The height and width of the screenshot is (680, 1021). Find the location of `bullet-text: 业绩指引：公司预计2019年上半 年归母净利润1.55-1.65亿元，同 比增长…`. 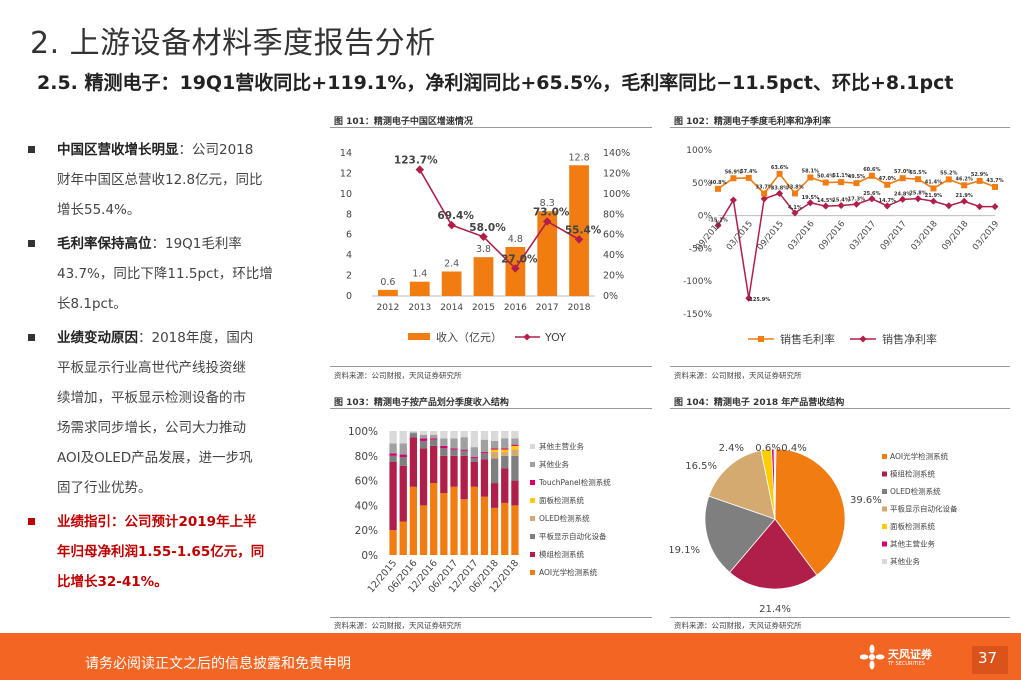

bullet-text: 业绩指引：公司预计2019年上半 年归母净利润1.55-1.65亿元，同 比增长… is located at coordinates (160, 552).